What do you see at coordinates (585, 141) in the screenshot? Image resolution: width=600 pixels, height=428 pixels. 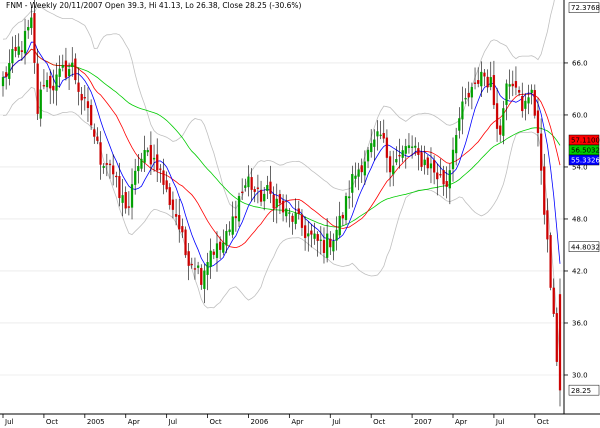 I see `value-tag-label-1: 57.1100` at bounding box center [585, 141].